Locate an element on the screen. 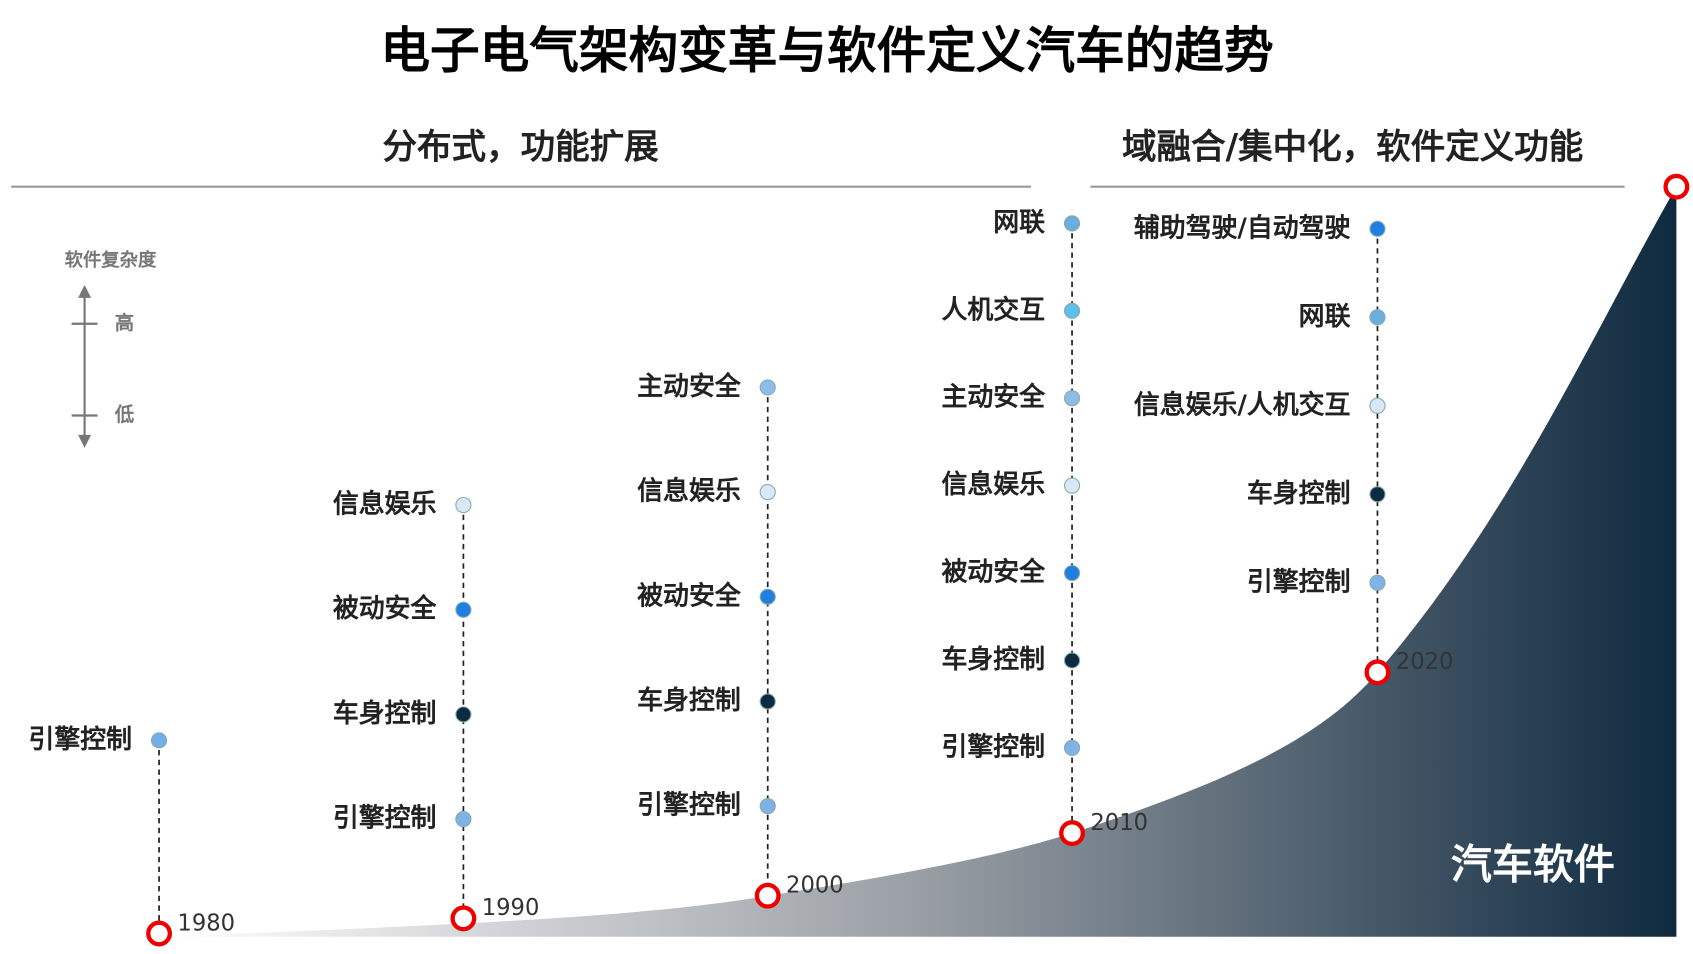 Image resolution: width=1693 pixels, height=954 pixels. section-title: 域融合/集中化，软件定义功能 is located at coordinates (1352, 147).